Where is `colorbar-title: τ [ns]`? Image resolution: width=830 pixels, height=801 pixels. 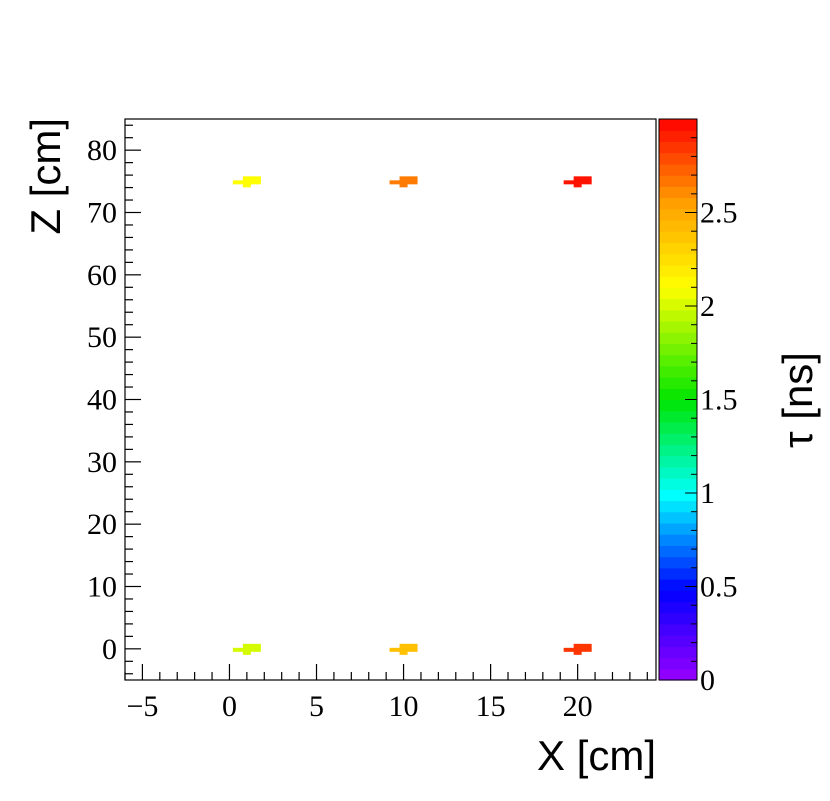 colorbar-title: τ [ns] is located at coordinates (797, 400).